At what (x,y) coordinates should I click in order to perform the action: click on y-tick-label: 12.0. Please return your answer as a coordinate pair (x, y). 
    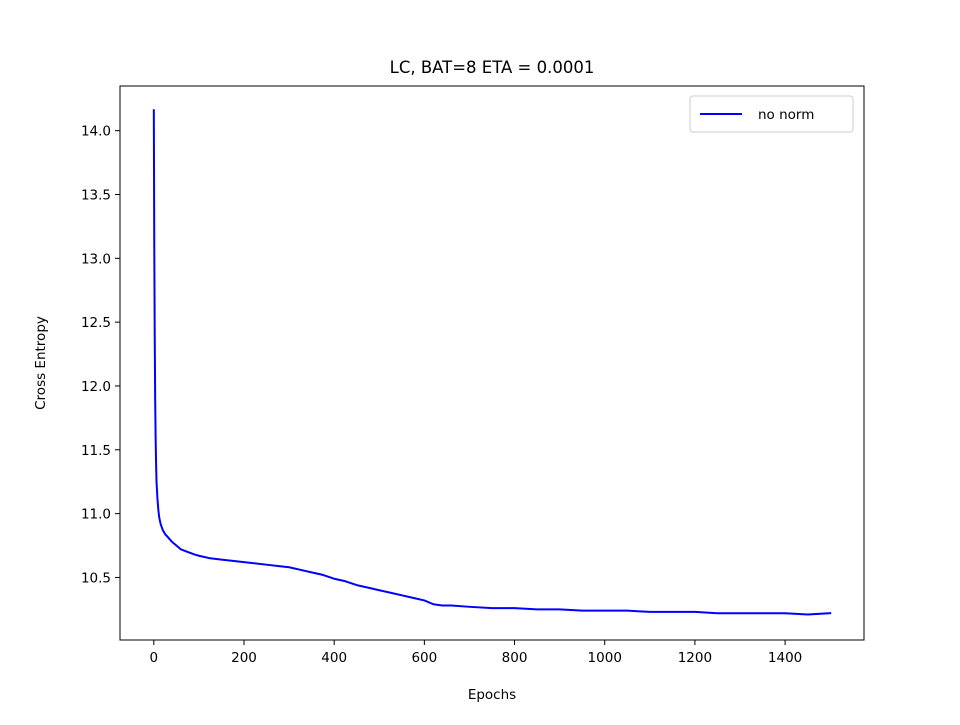
    Looking at the image, I should click on (96, 387).